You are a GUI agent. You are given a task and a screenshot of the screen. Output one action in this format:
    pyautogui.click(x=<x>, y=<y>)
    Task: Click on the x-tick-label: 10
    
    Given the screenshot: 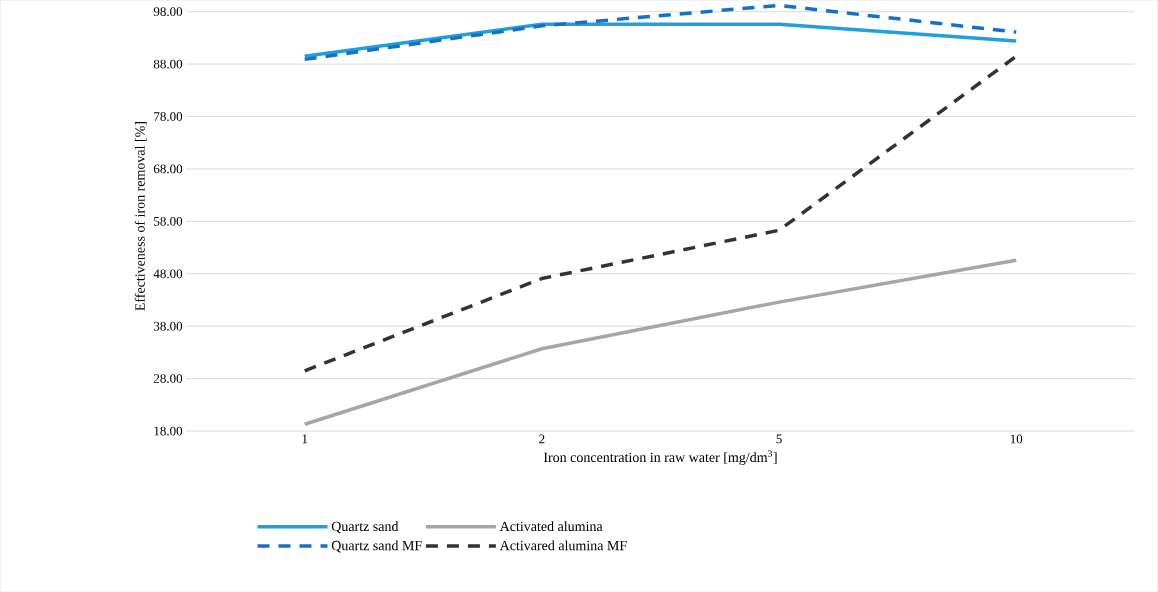 What is the action you would take?
    pyautogui.click(x=1016, y=439)
    